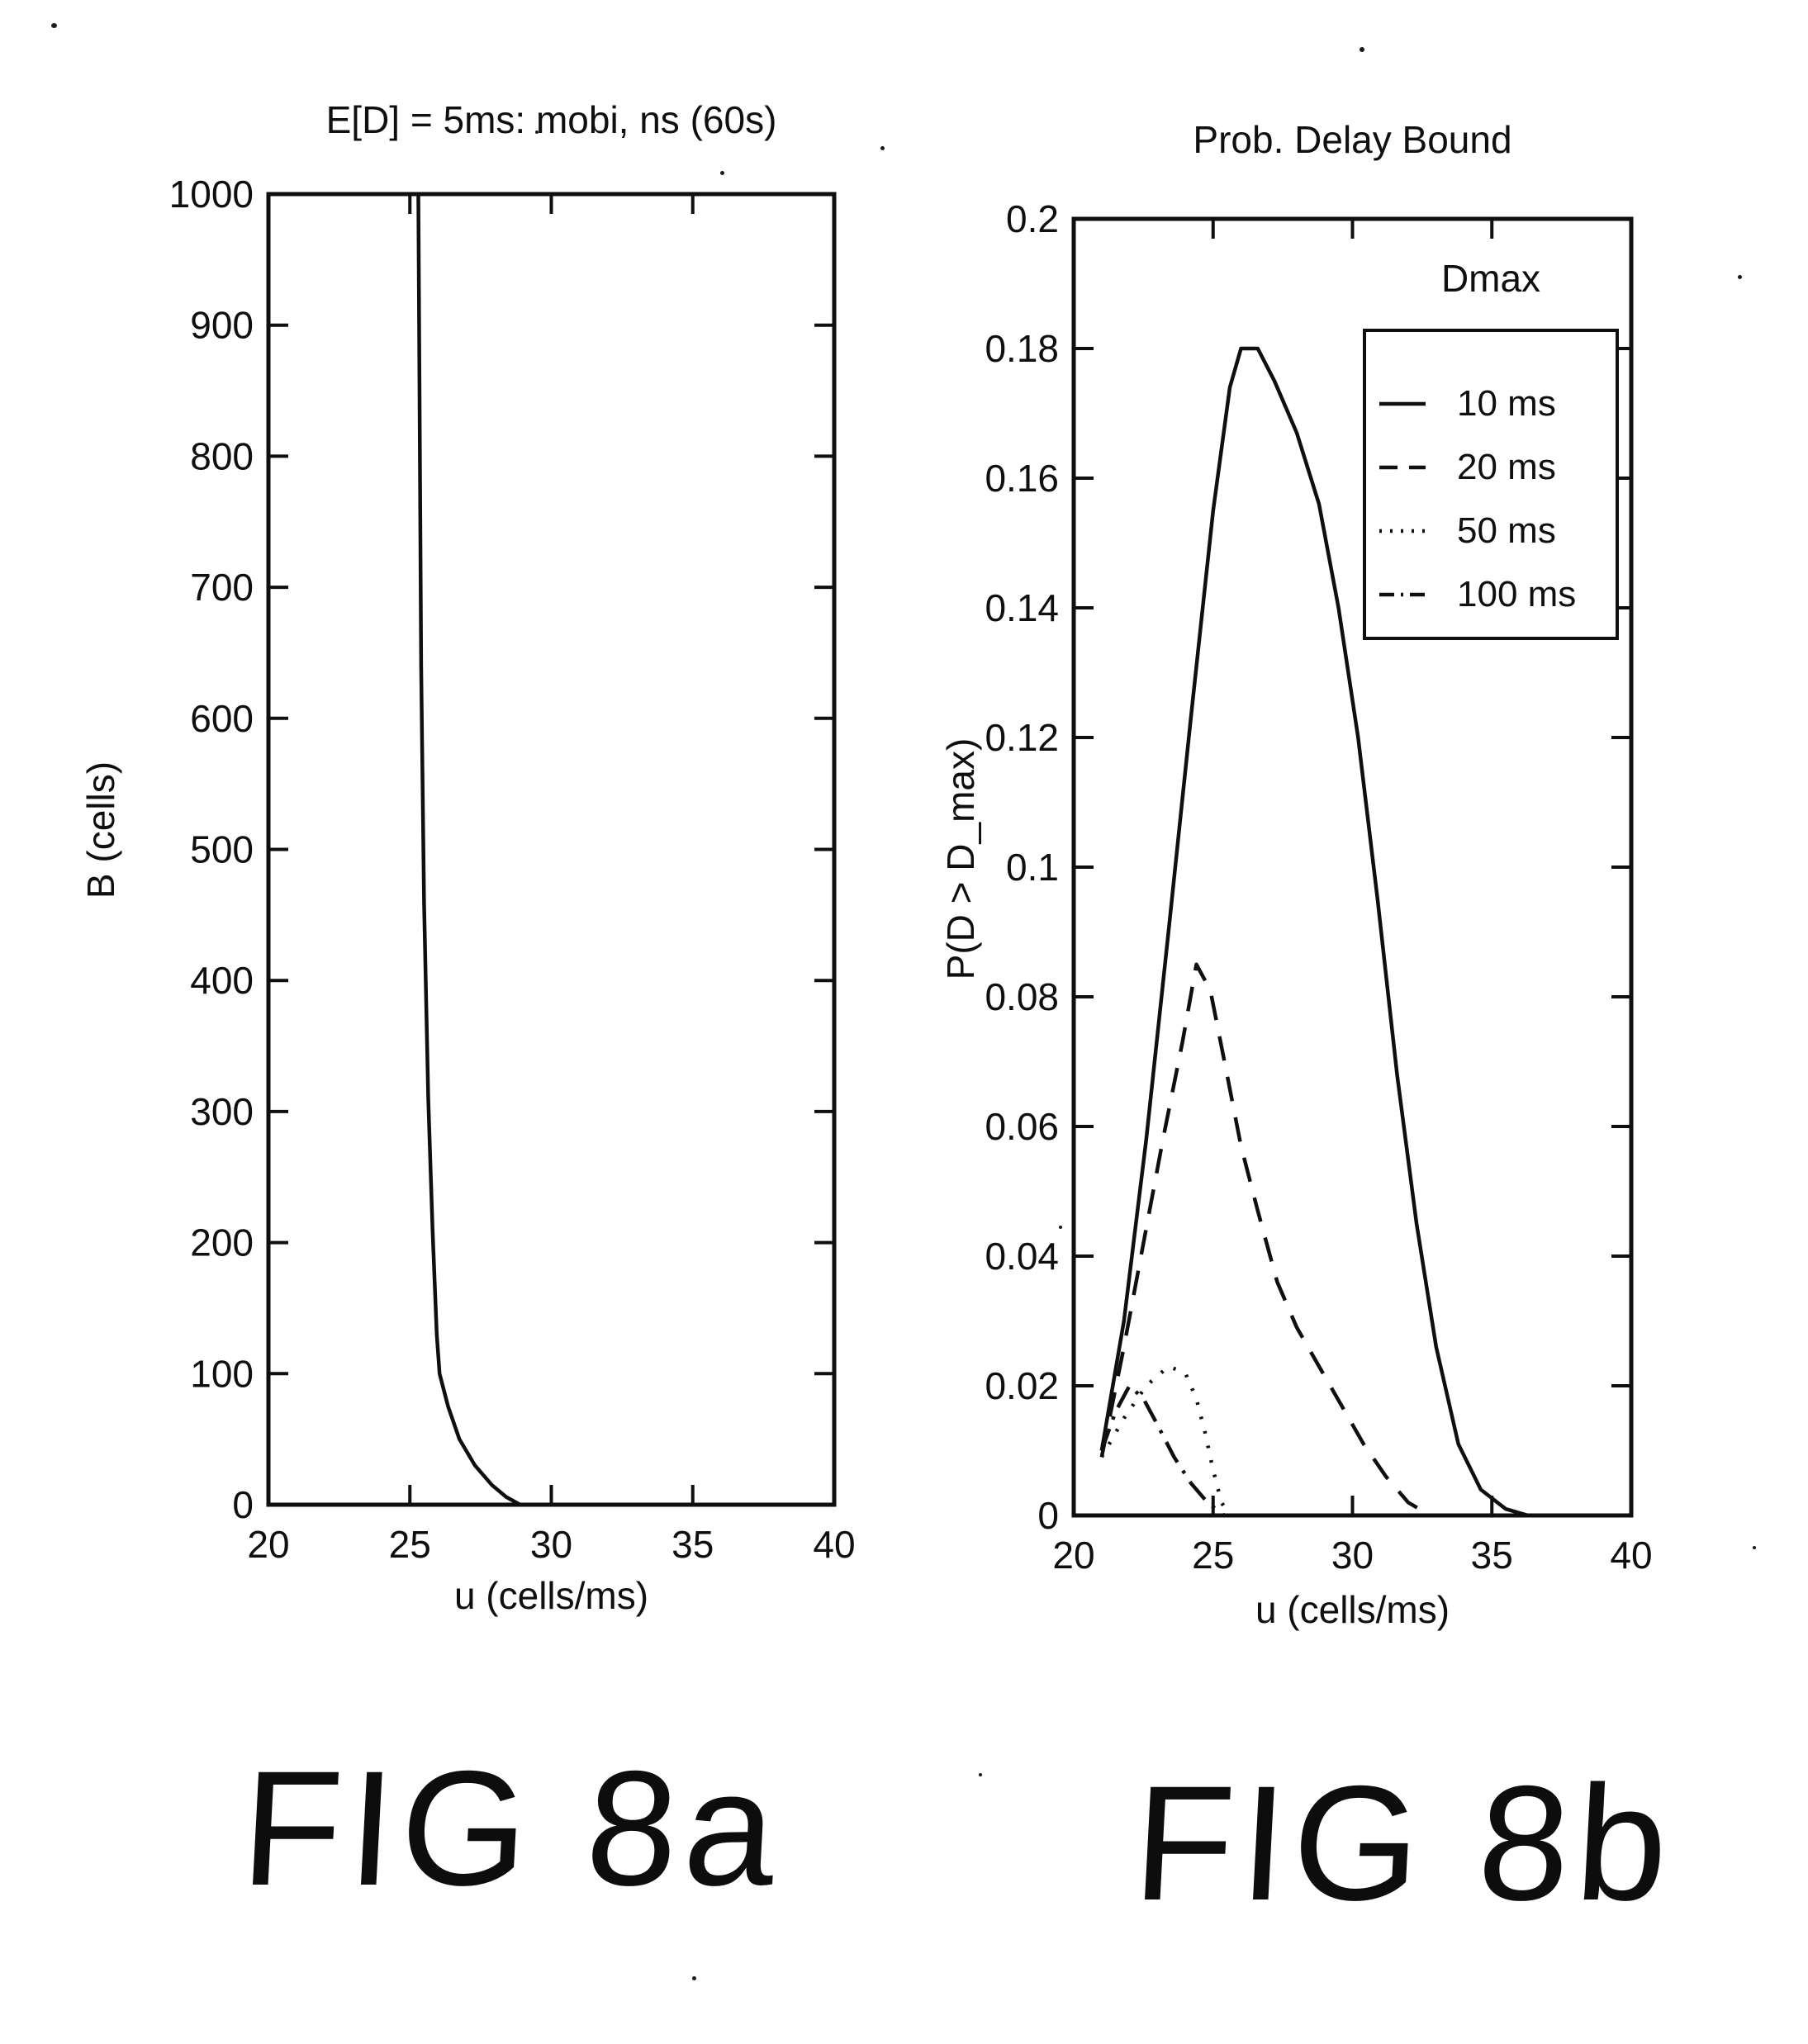 The height and width of the screenshot is (2044, 1808). I want to click on series-b-line, so click(468, 849).